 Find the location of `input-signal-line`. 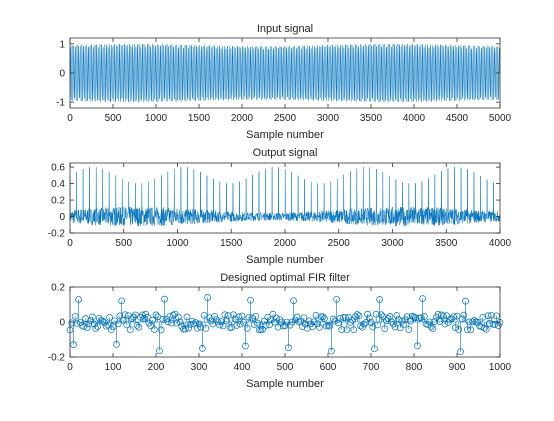

input-signal-line is located at coordinates (285, 73).